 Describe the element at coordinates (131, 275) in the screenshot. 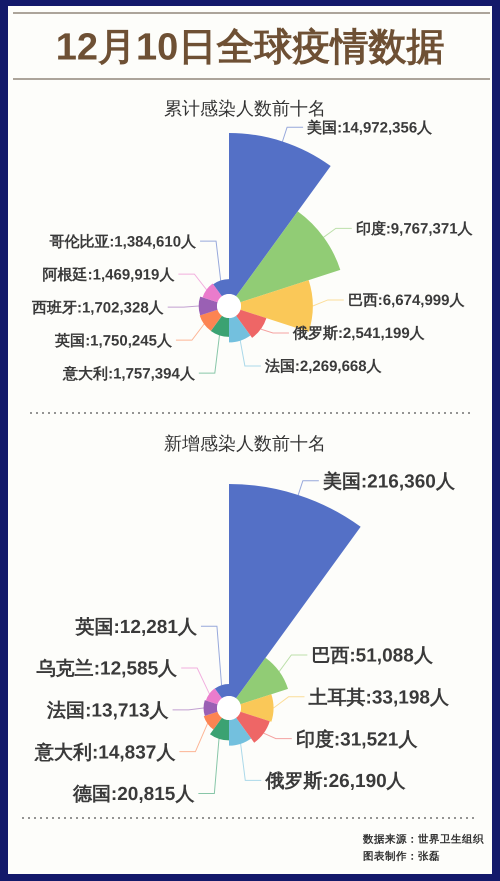

I see `data-label: :1,469,919人` at that location.